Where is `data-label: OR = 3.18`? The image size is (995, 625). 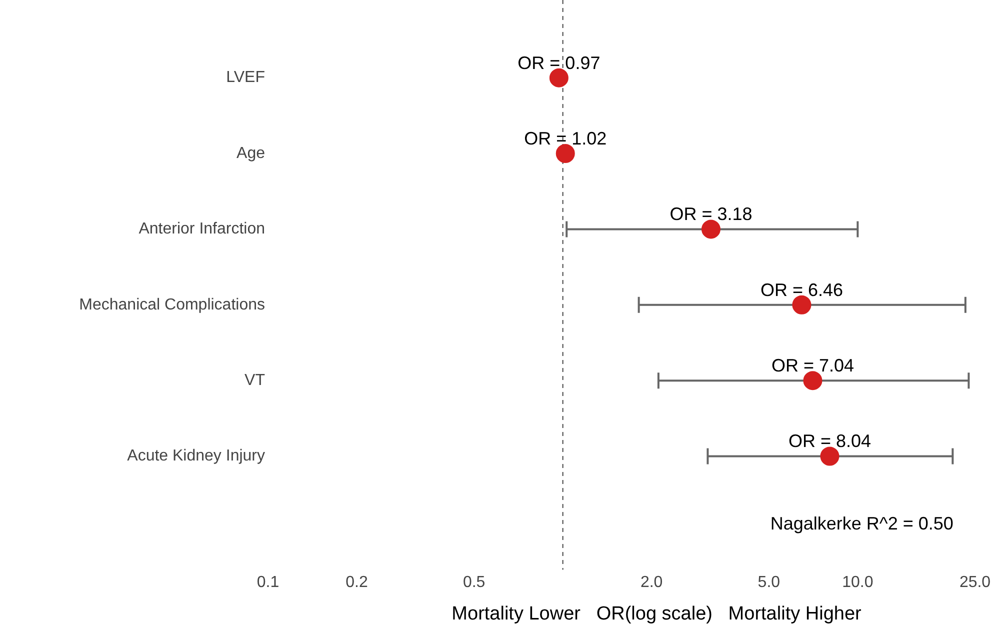 data-label: OR = 3.18 is located at coordinates (711, 214).